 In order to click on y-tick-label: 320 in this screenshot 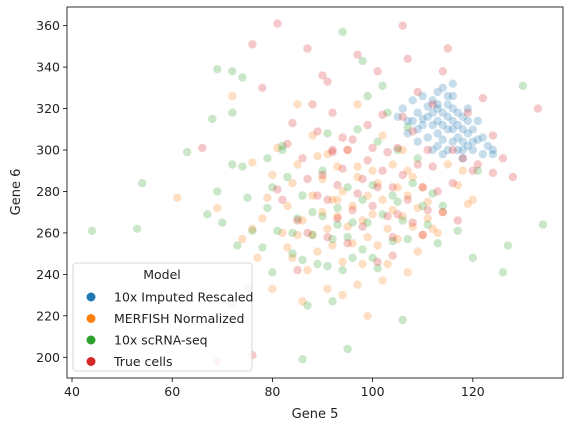, I will do `click(48, 108)`.